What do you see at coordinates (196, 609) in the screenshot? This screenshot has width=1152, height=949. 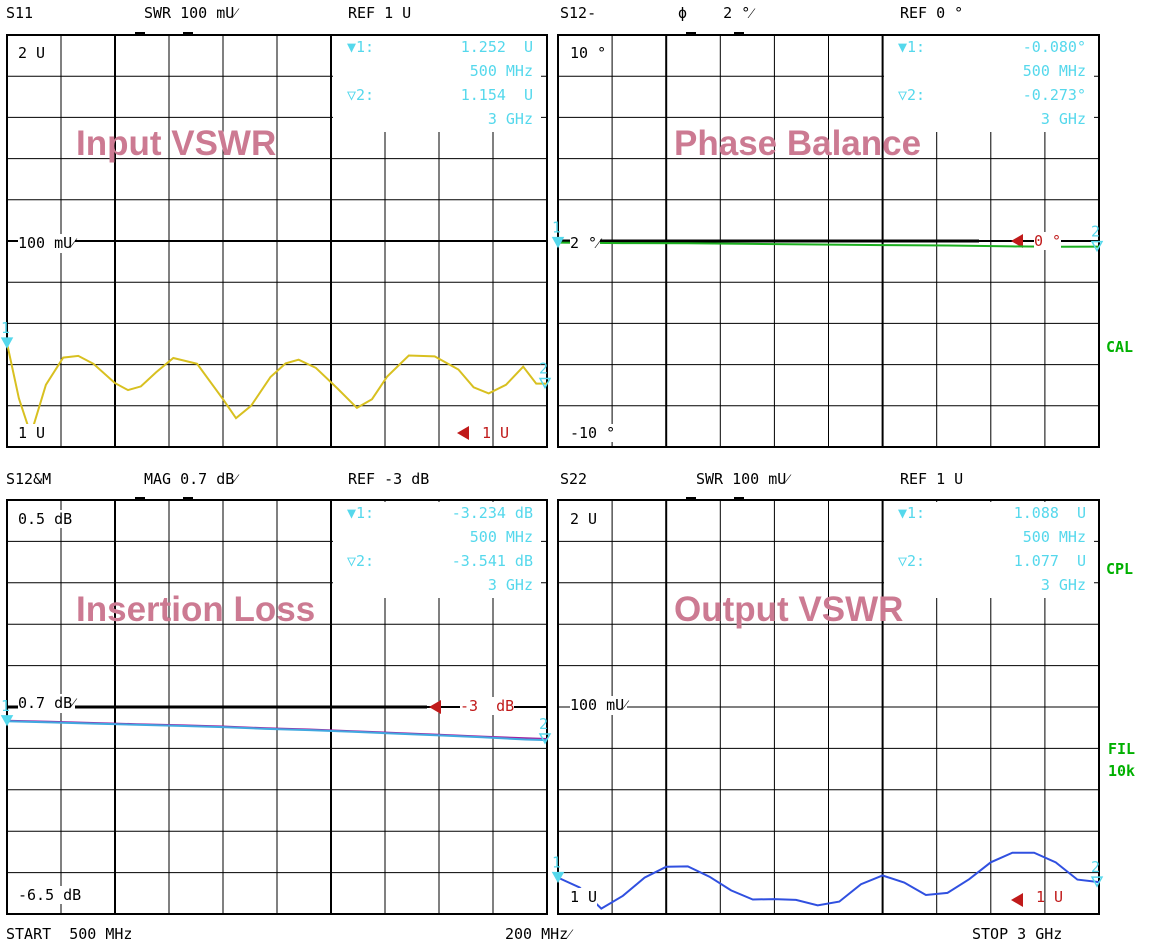 I see `panel3-overlay-title: Insertion Loss` at bounding box center [196, 609].